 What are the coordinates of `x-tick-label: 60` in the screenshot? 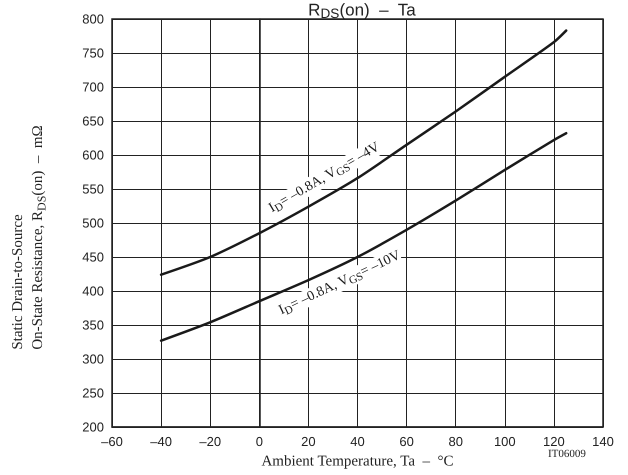 It's located at (406, 441).